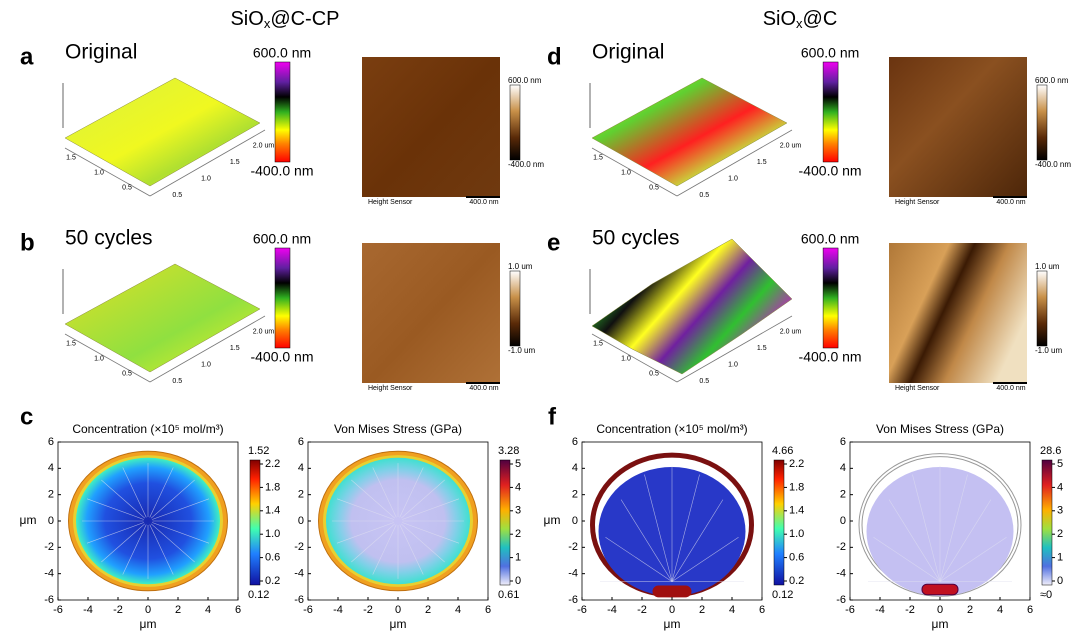 Image resolution: width=1077 pixels, height=637 pixels. Describe the element at coordinates (49, 574) in the screenshot. I see `y-tick-label: -4` at that location.